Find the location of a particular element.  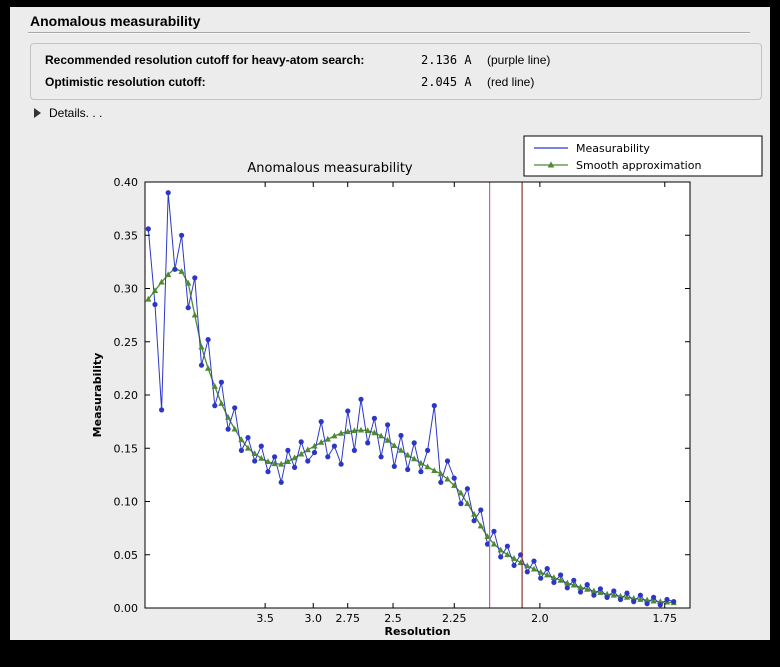

svg-text: 0.20 is located at coordinates (126, 395).